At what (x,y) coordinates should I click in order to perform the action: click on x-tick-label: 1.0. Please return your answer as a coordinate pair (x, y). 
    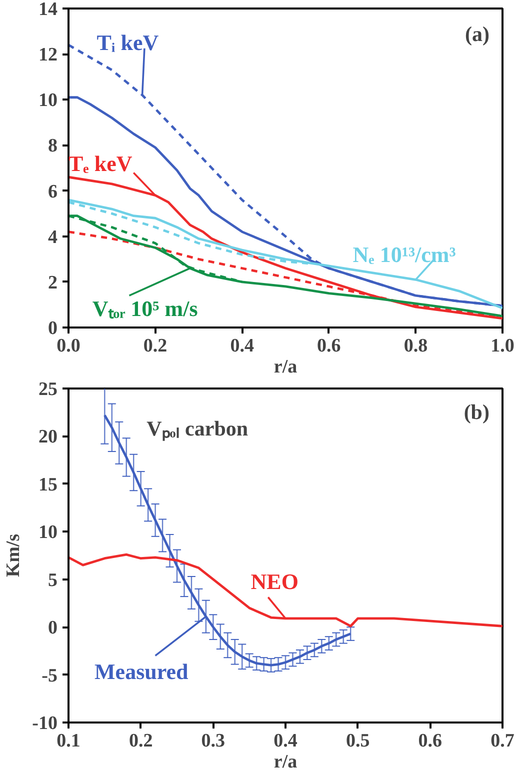
    Looking at the image, I should click on (502, 346).